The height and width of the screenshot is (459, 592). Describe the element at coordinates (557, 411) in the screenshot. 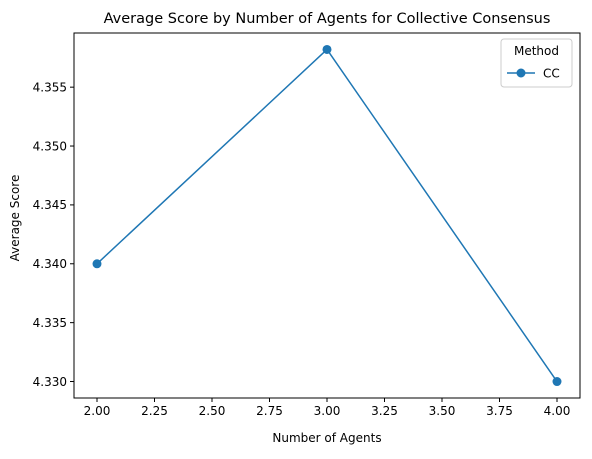

I see `x-tick-label: 4.00` at that location.